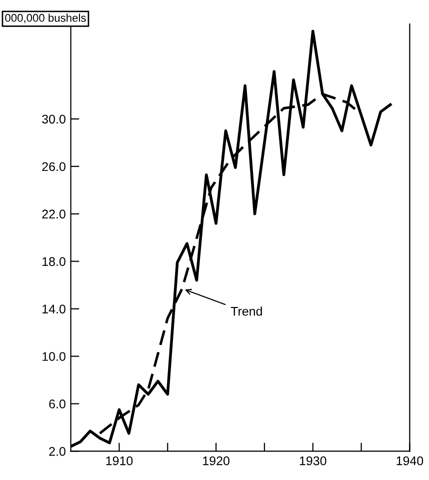 The image size is (429, 480). Describe the element at coordinates (119, 461) in the screenshot. I see `x-tick-label: 1910` at that location.